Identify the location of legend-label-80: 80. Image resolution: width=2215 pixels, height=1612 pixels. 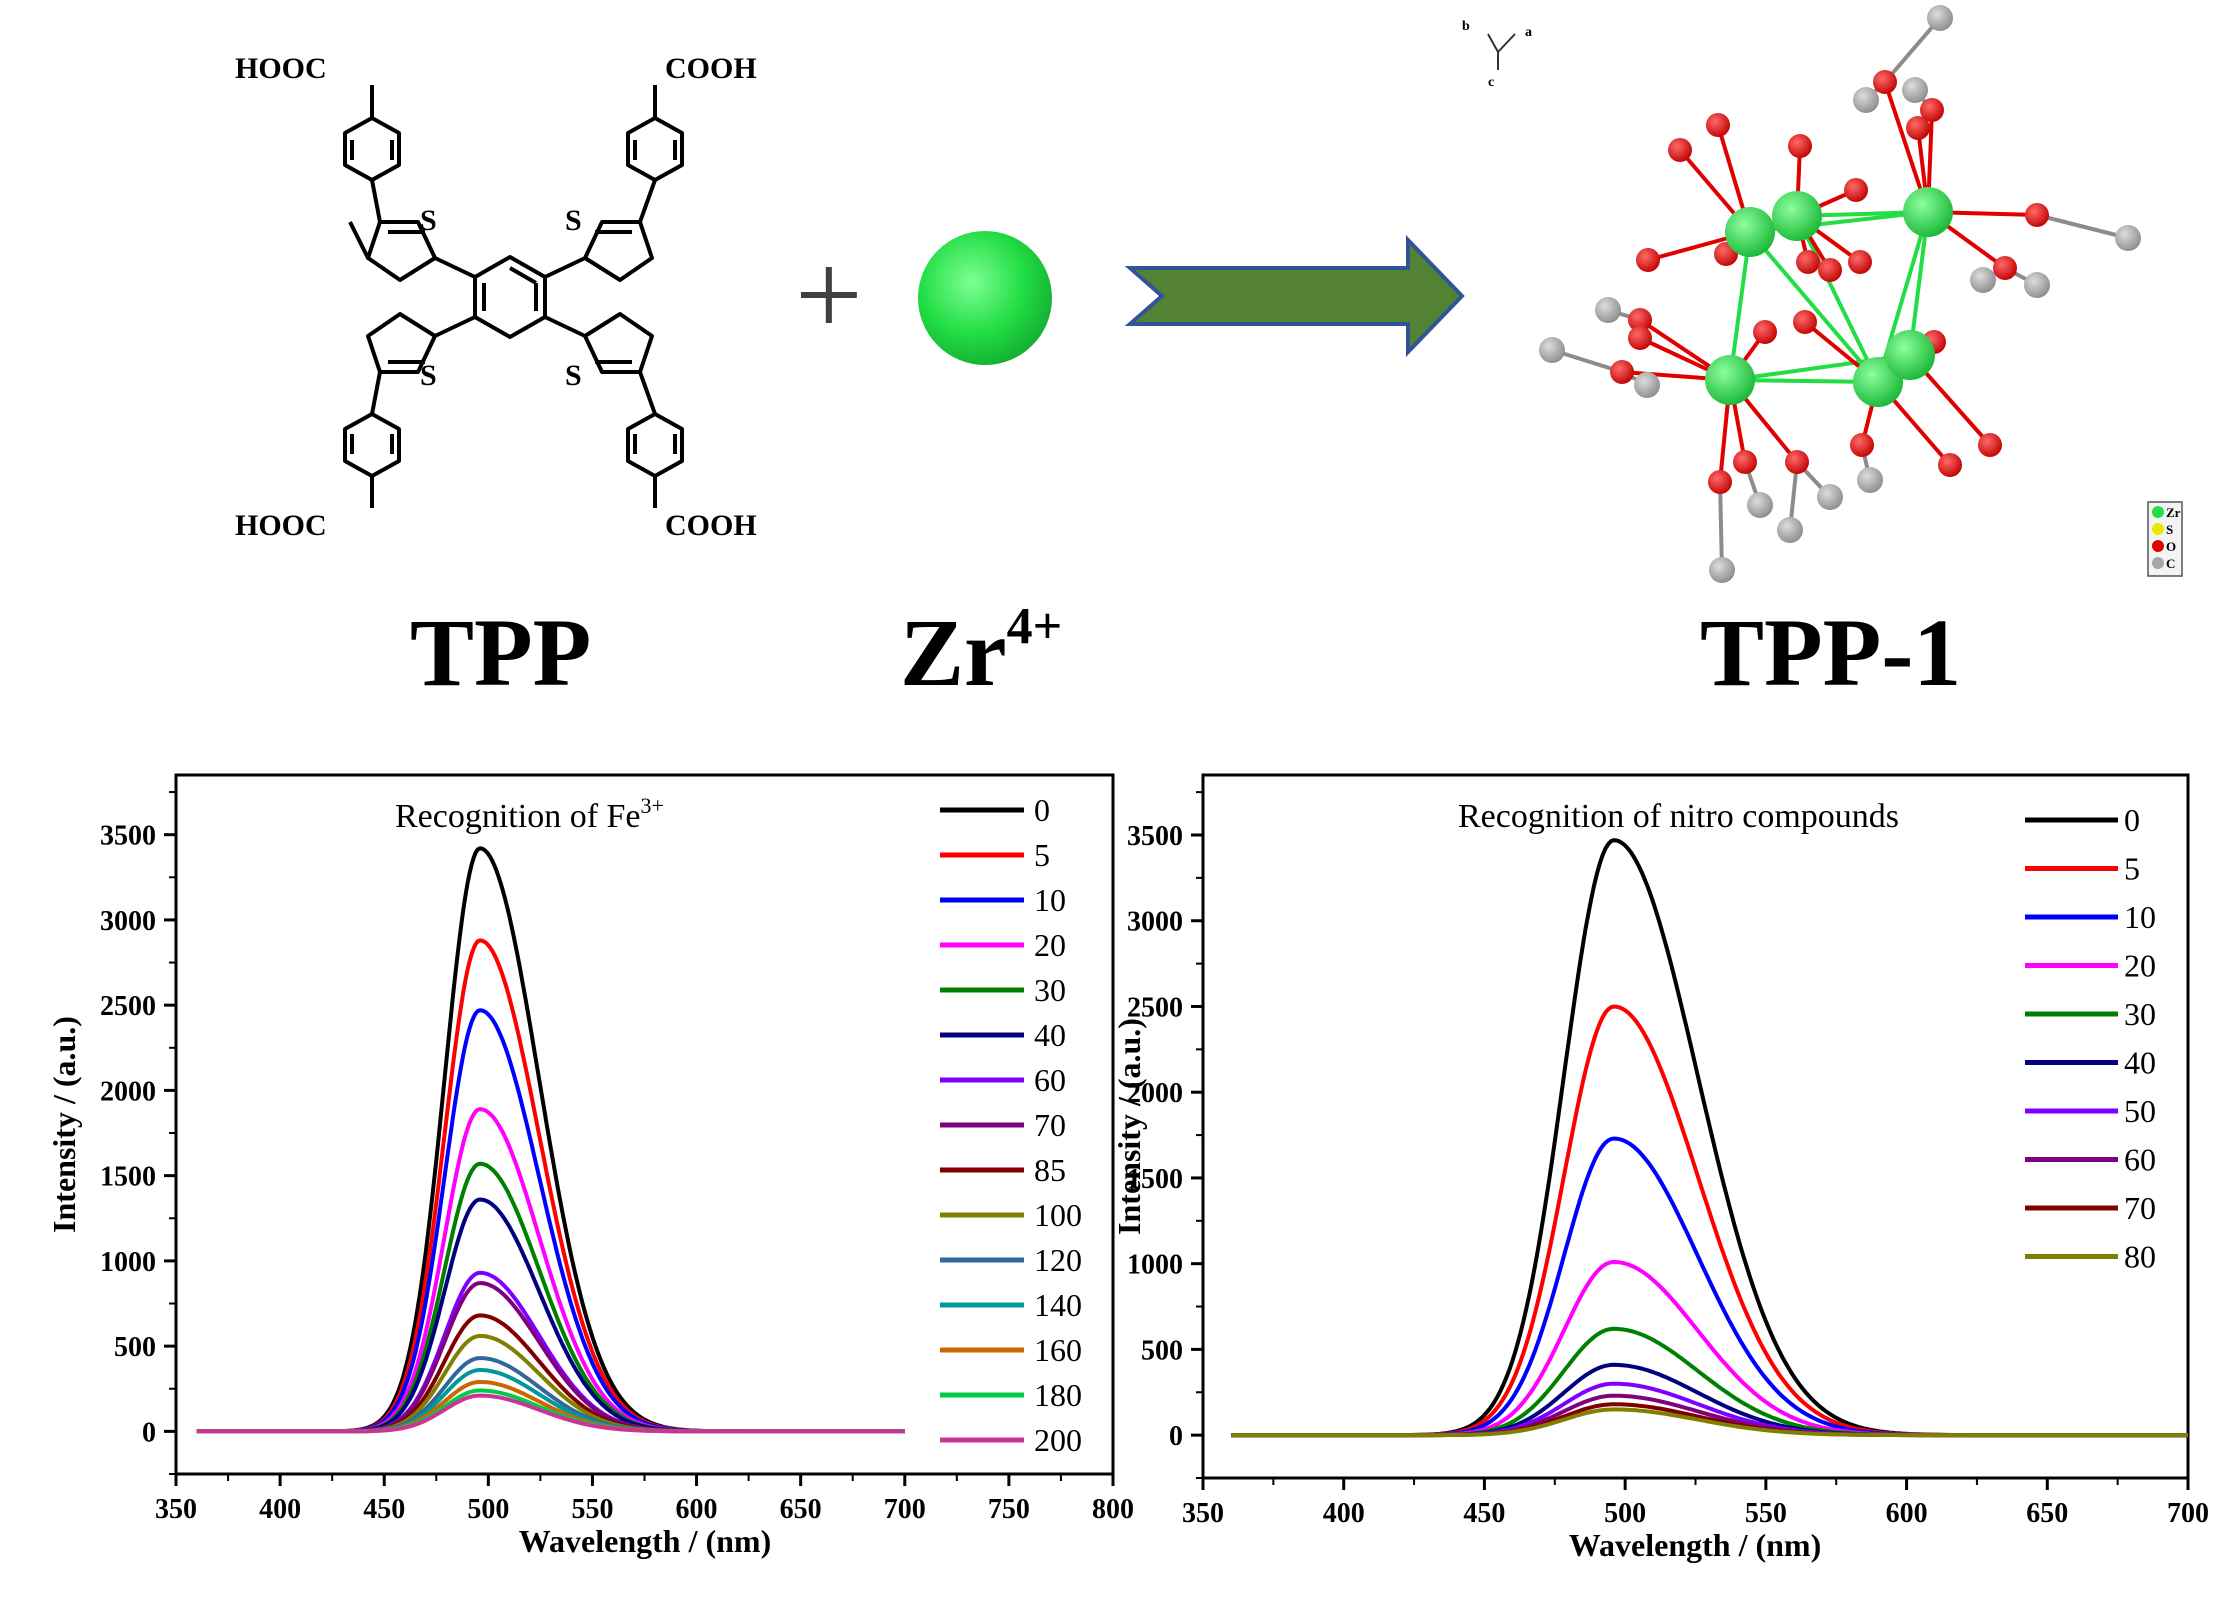
(2140, 1257).